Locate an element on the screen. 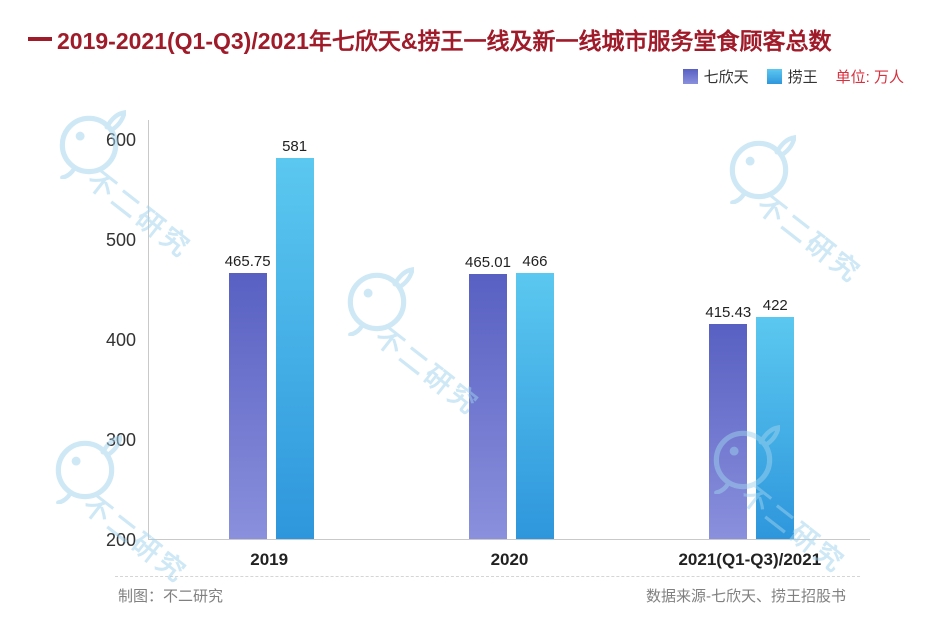 This screenshot has height=644, width=940. bars: 465.75 581 is located at coordinates (269, 338).